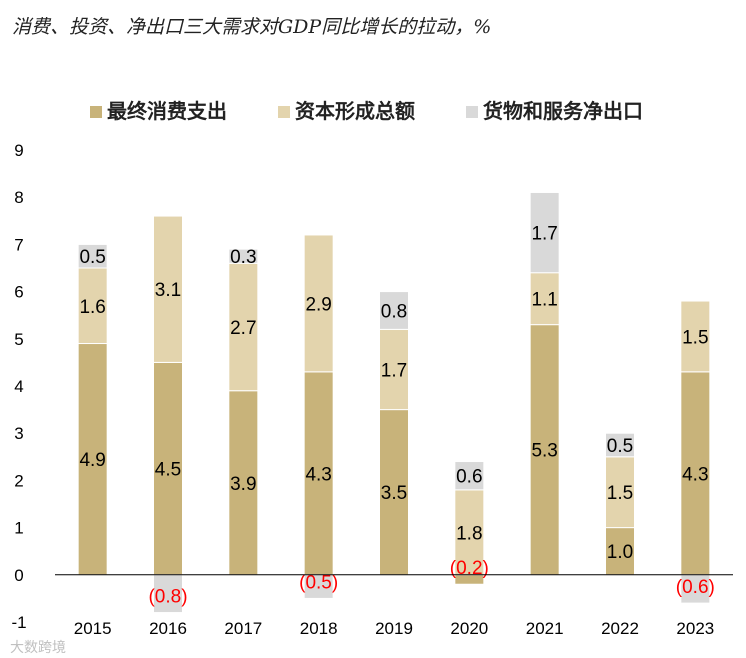  I want to click on bar-group-2021: 5.3 1.1 1.7, so click(544, 383).